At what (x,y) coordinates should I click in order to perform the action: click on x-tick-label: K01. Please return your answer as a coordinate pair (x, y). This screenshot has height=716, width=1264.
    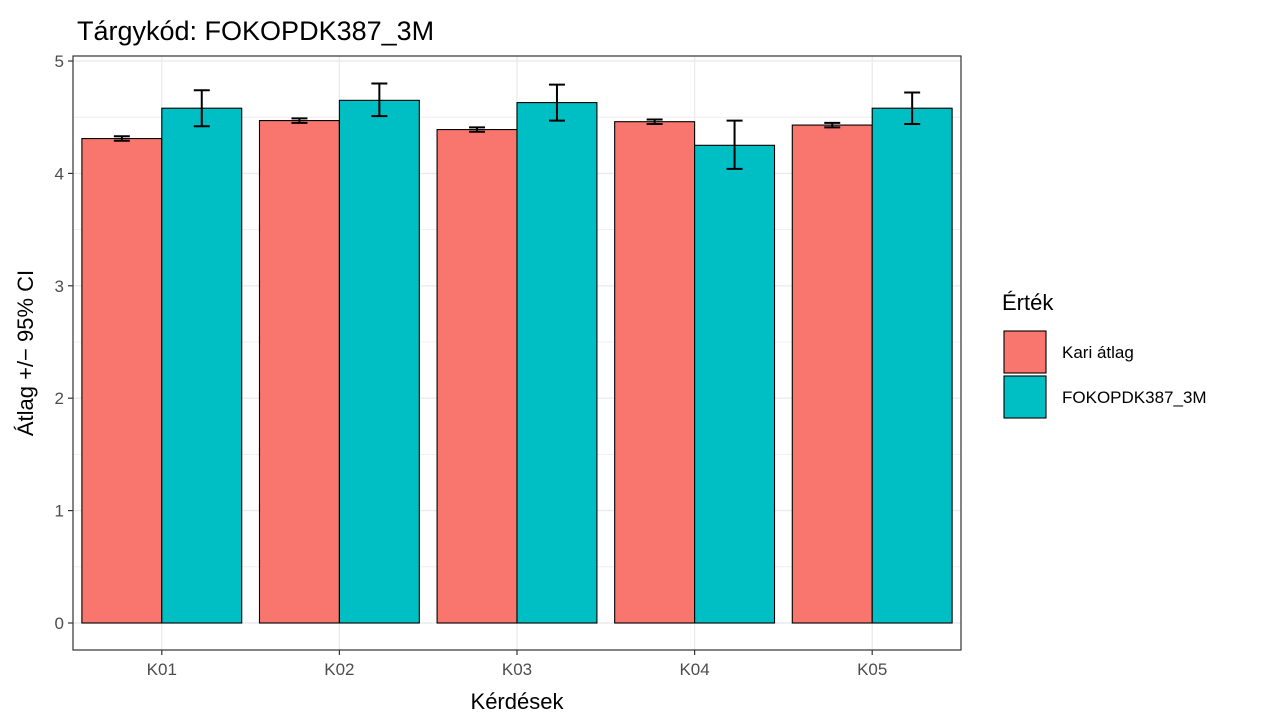
    Looking at the image, I should click on (162, 669).